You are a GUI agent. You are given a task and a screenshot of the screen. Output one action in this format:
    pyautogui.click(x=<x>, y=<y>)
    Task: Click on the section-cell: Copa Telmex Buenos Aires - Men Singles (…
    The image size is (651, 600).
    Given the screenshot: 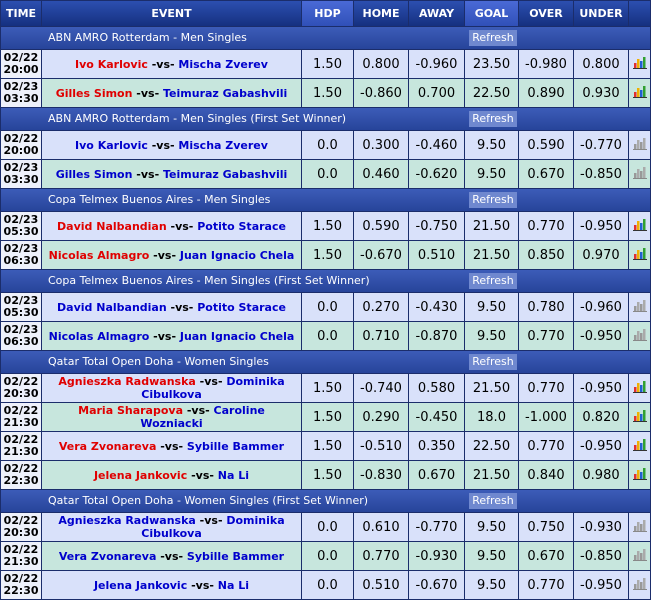 What is the action you would take?
    pyautogui.click(x=325, y=281)
    